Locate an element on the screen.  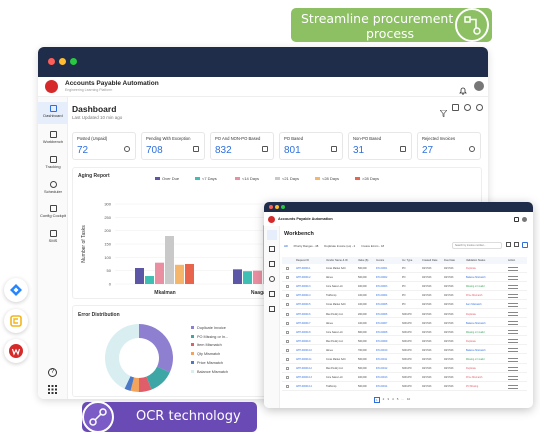
cell-id: APH-00000-2 is located at coordinates (303, 278).